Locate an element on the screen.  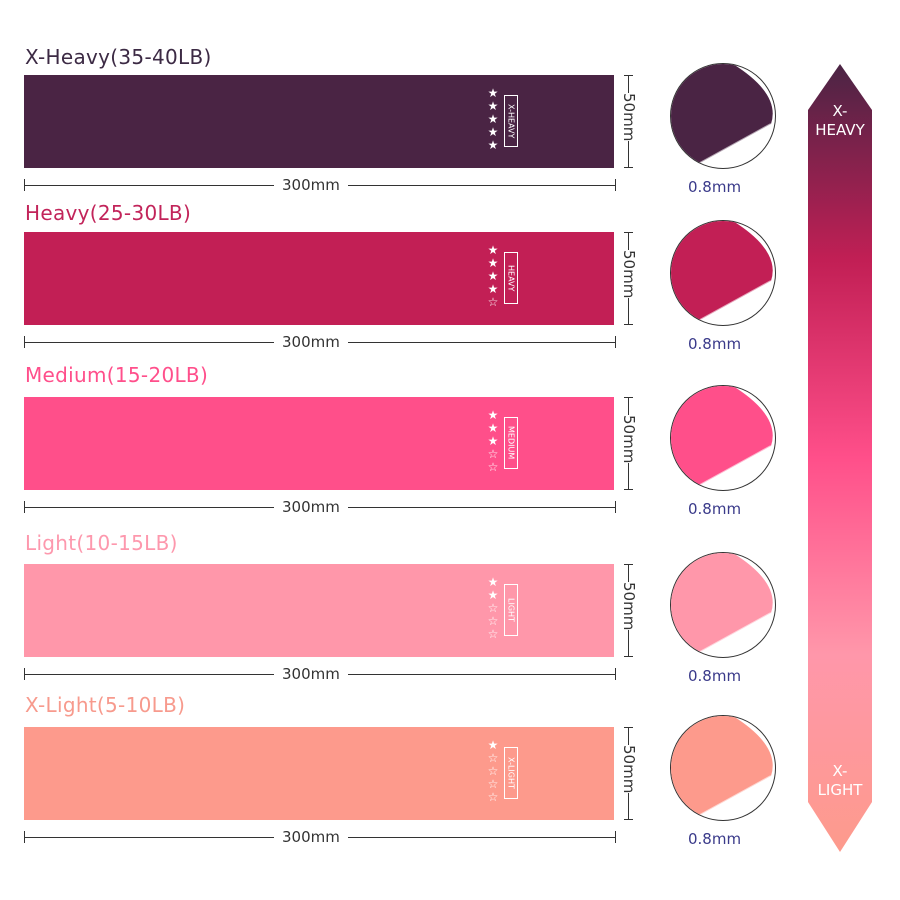
resistance-band: ★ ☆ ☆ ☆ ☆ X-LIGHT is located at coordinates (319, 773).